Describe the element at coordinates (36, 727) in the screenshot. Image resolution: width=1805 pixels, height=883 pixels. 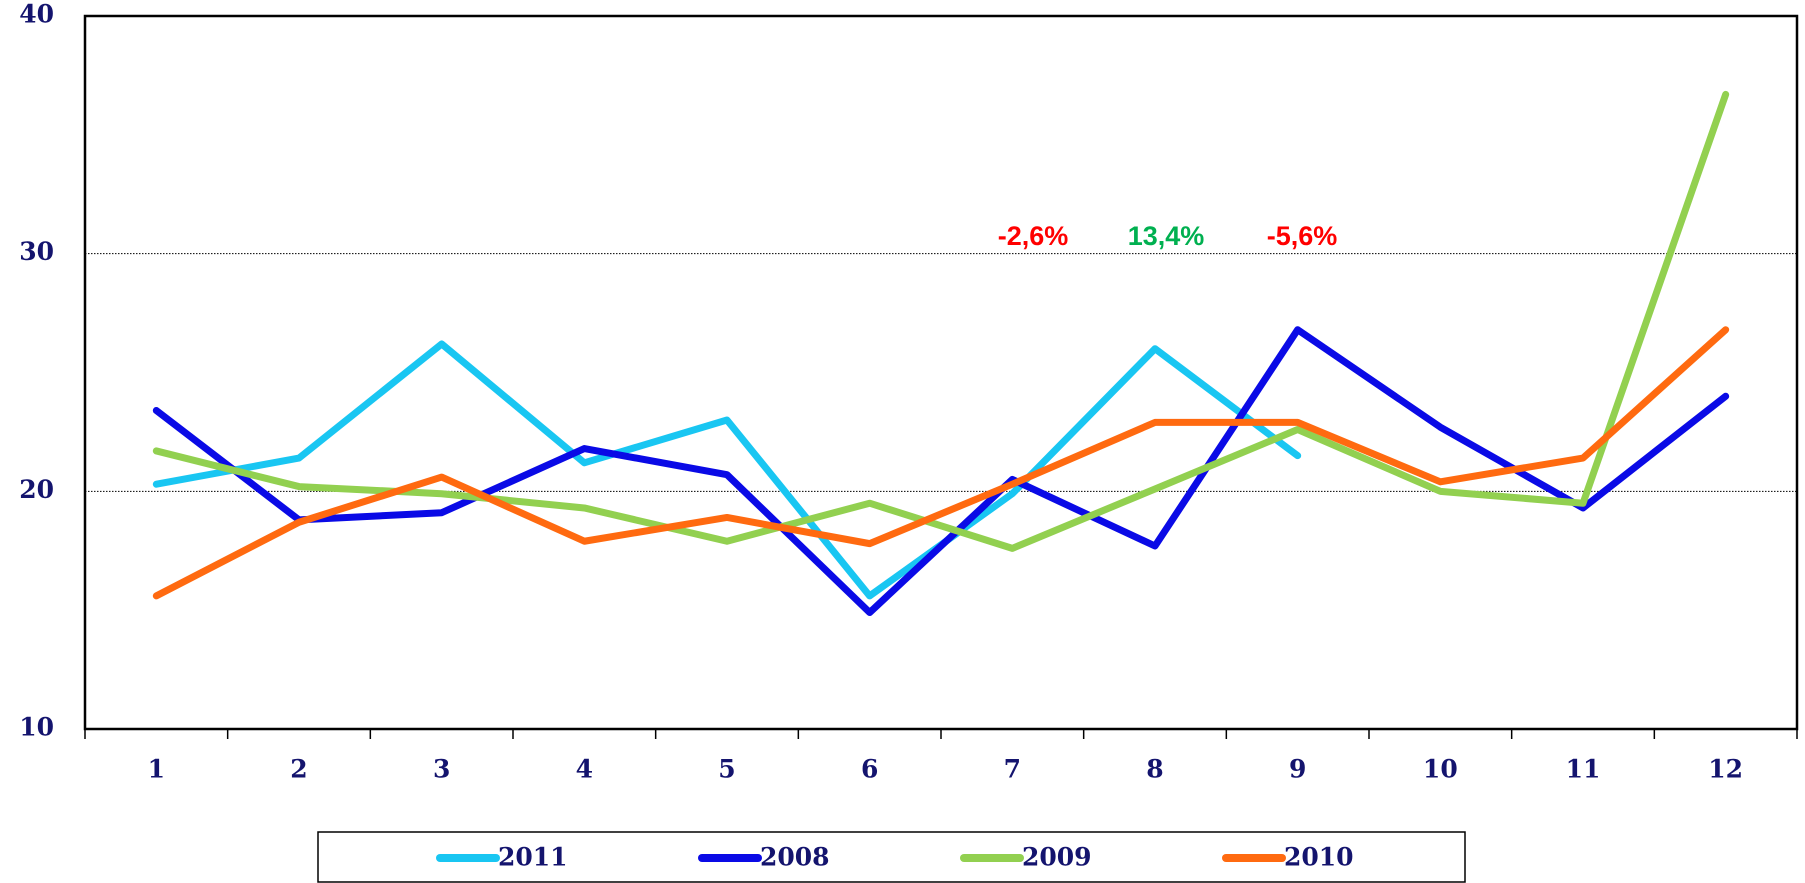
I see `y-tick-label: 10` at that location.